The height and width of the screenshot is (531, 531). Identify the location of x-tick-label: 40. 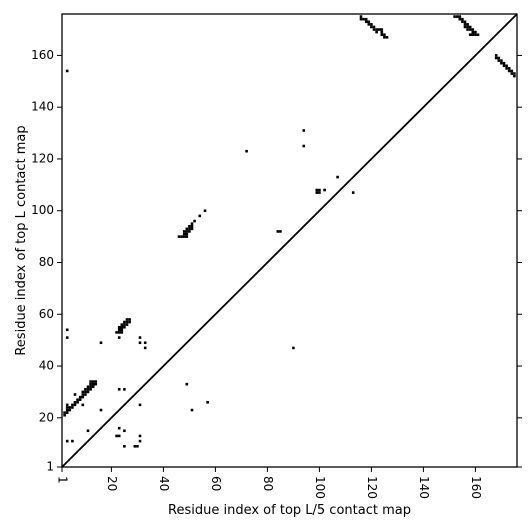
(164, 483).